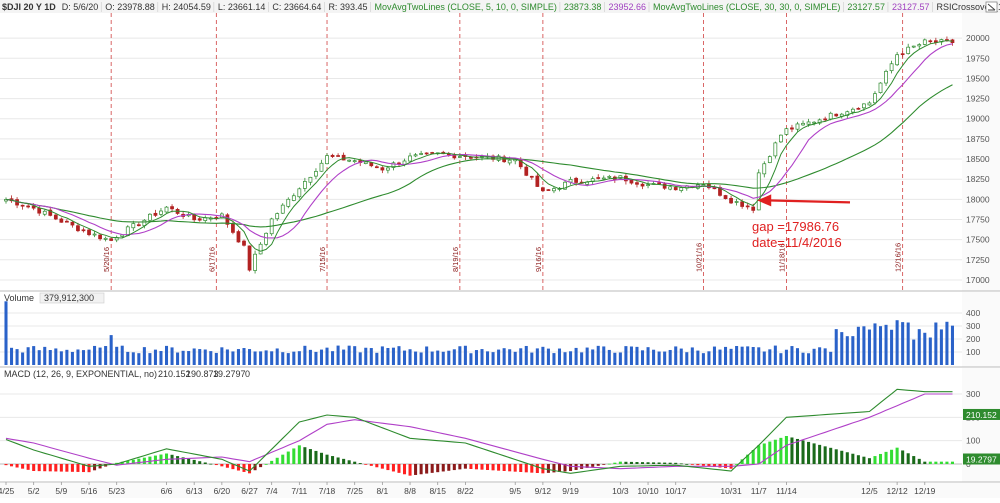 The image size is (1000, 503). I want to click on zero-value: 0, so click(247, 374).